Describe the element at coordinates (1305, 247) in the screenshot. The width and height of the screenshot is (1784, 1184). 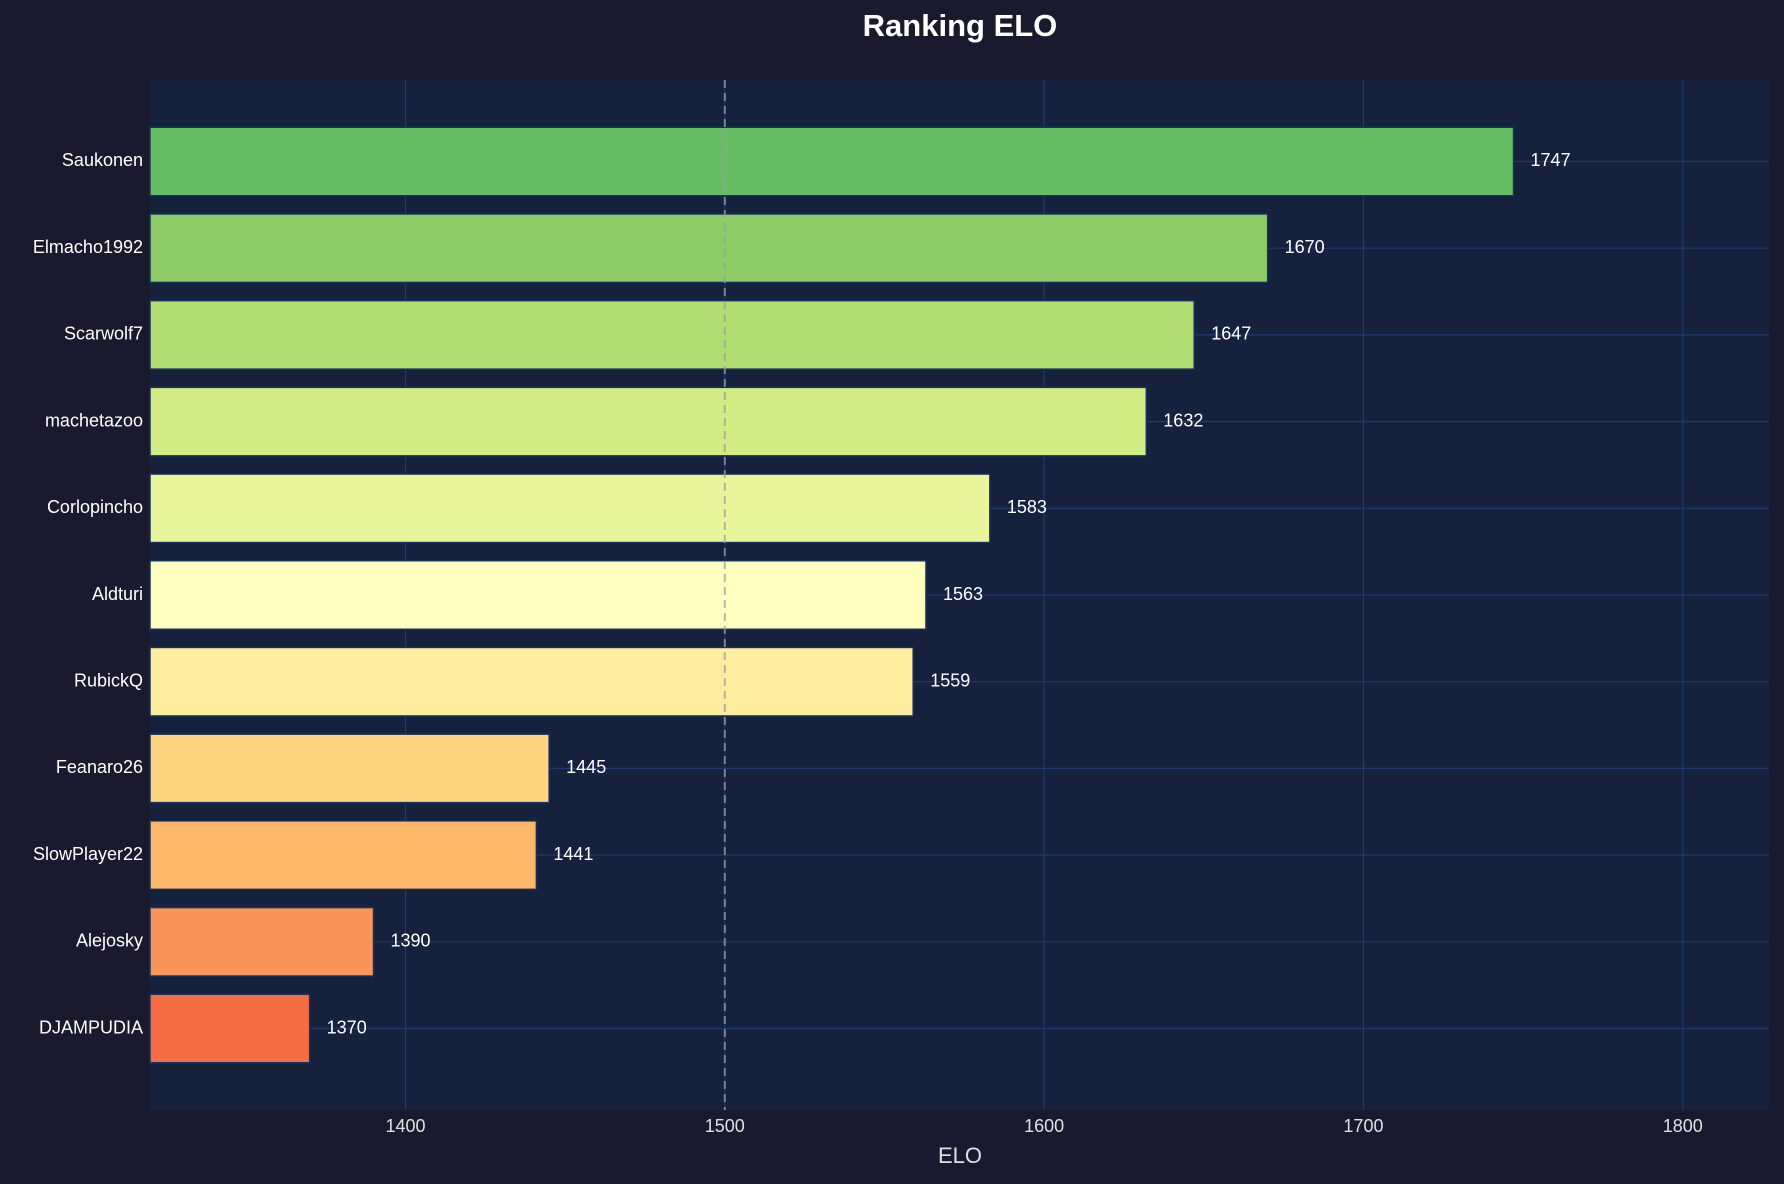
I see `value-label: 1670` at that location.